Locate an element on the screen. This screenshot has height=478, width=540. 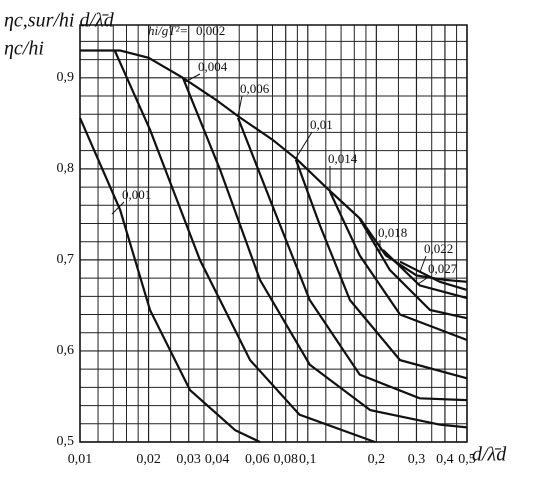
y-tick-label: 0,6 is located at coordinates (66, 350).